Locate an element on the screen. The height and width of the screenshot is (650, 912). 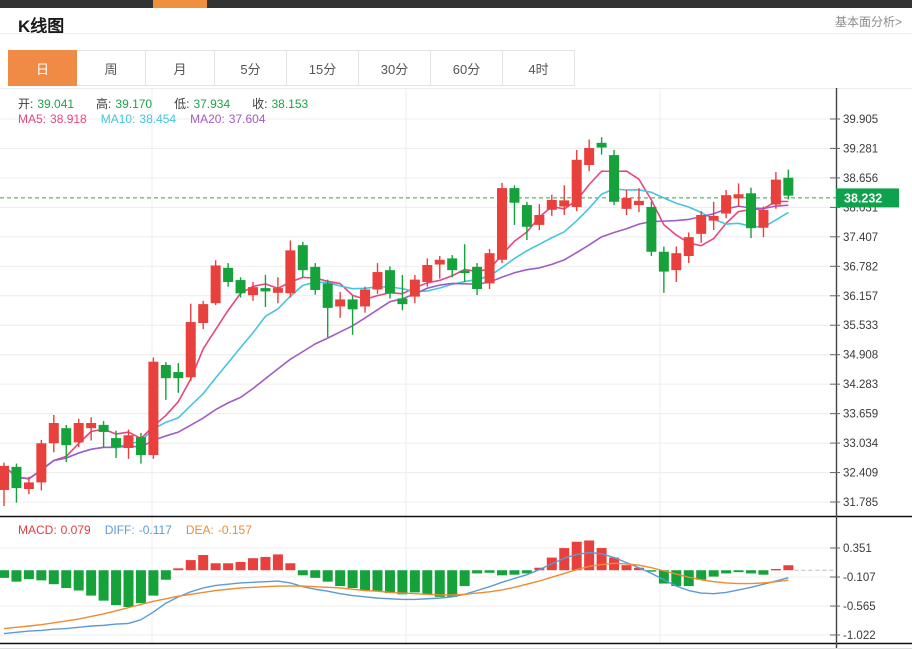
interval-tab-15分: 15分 is located at coordinates (323, 68).